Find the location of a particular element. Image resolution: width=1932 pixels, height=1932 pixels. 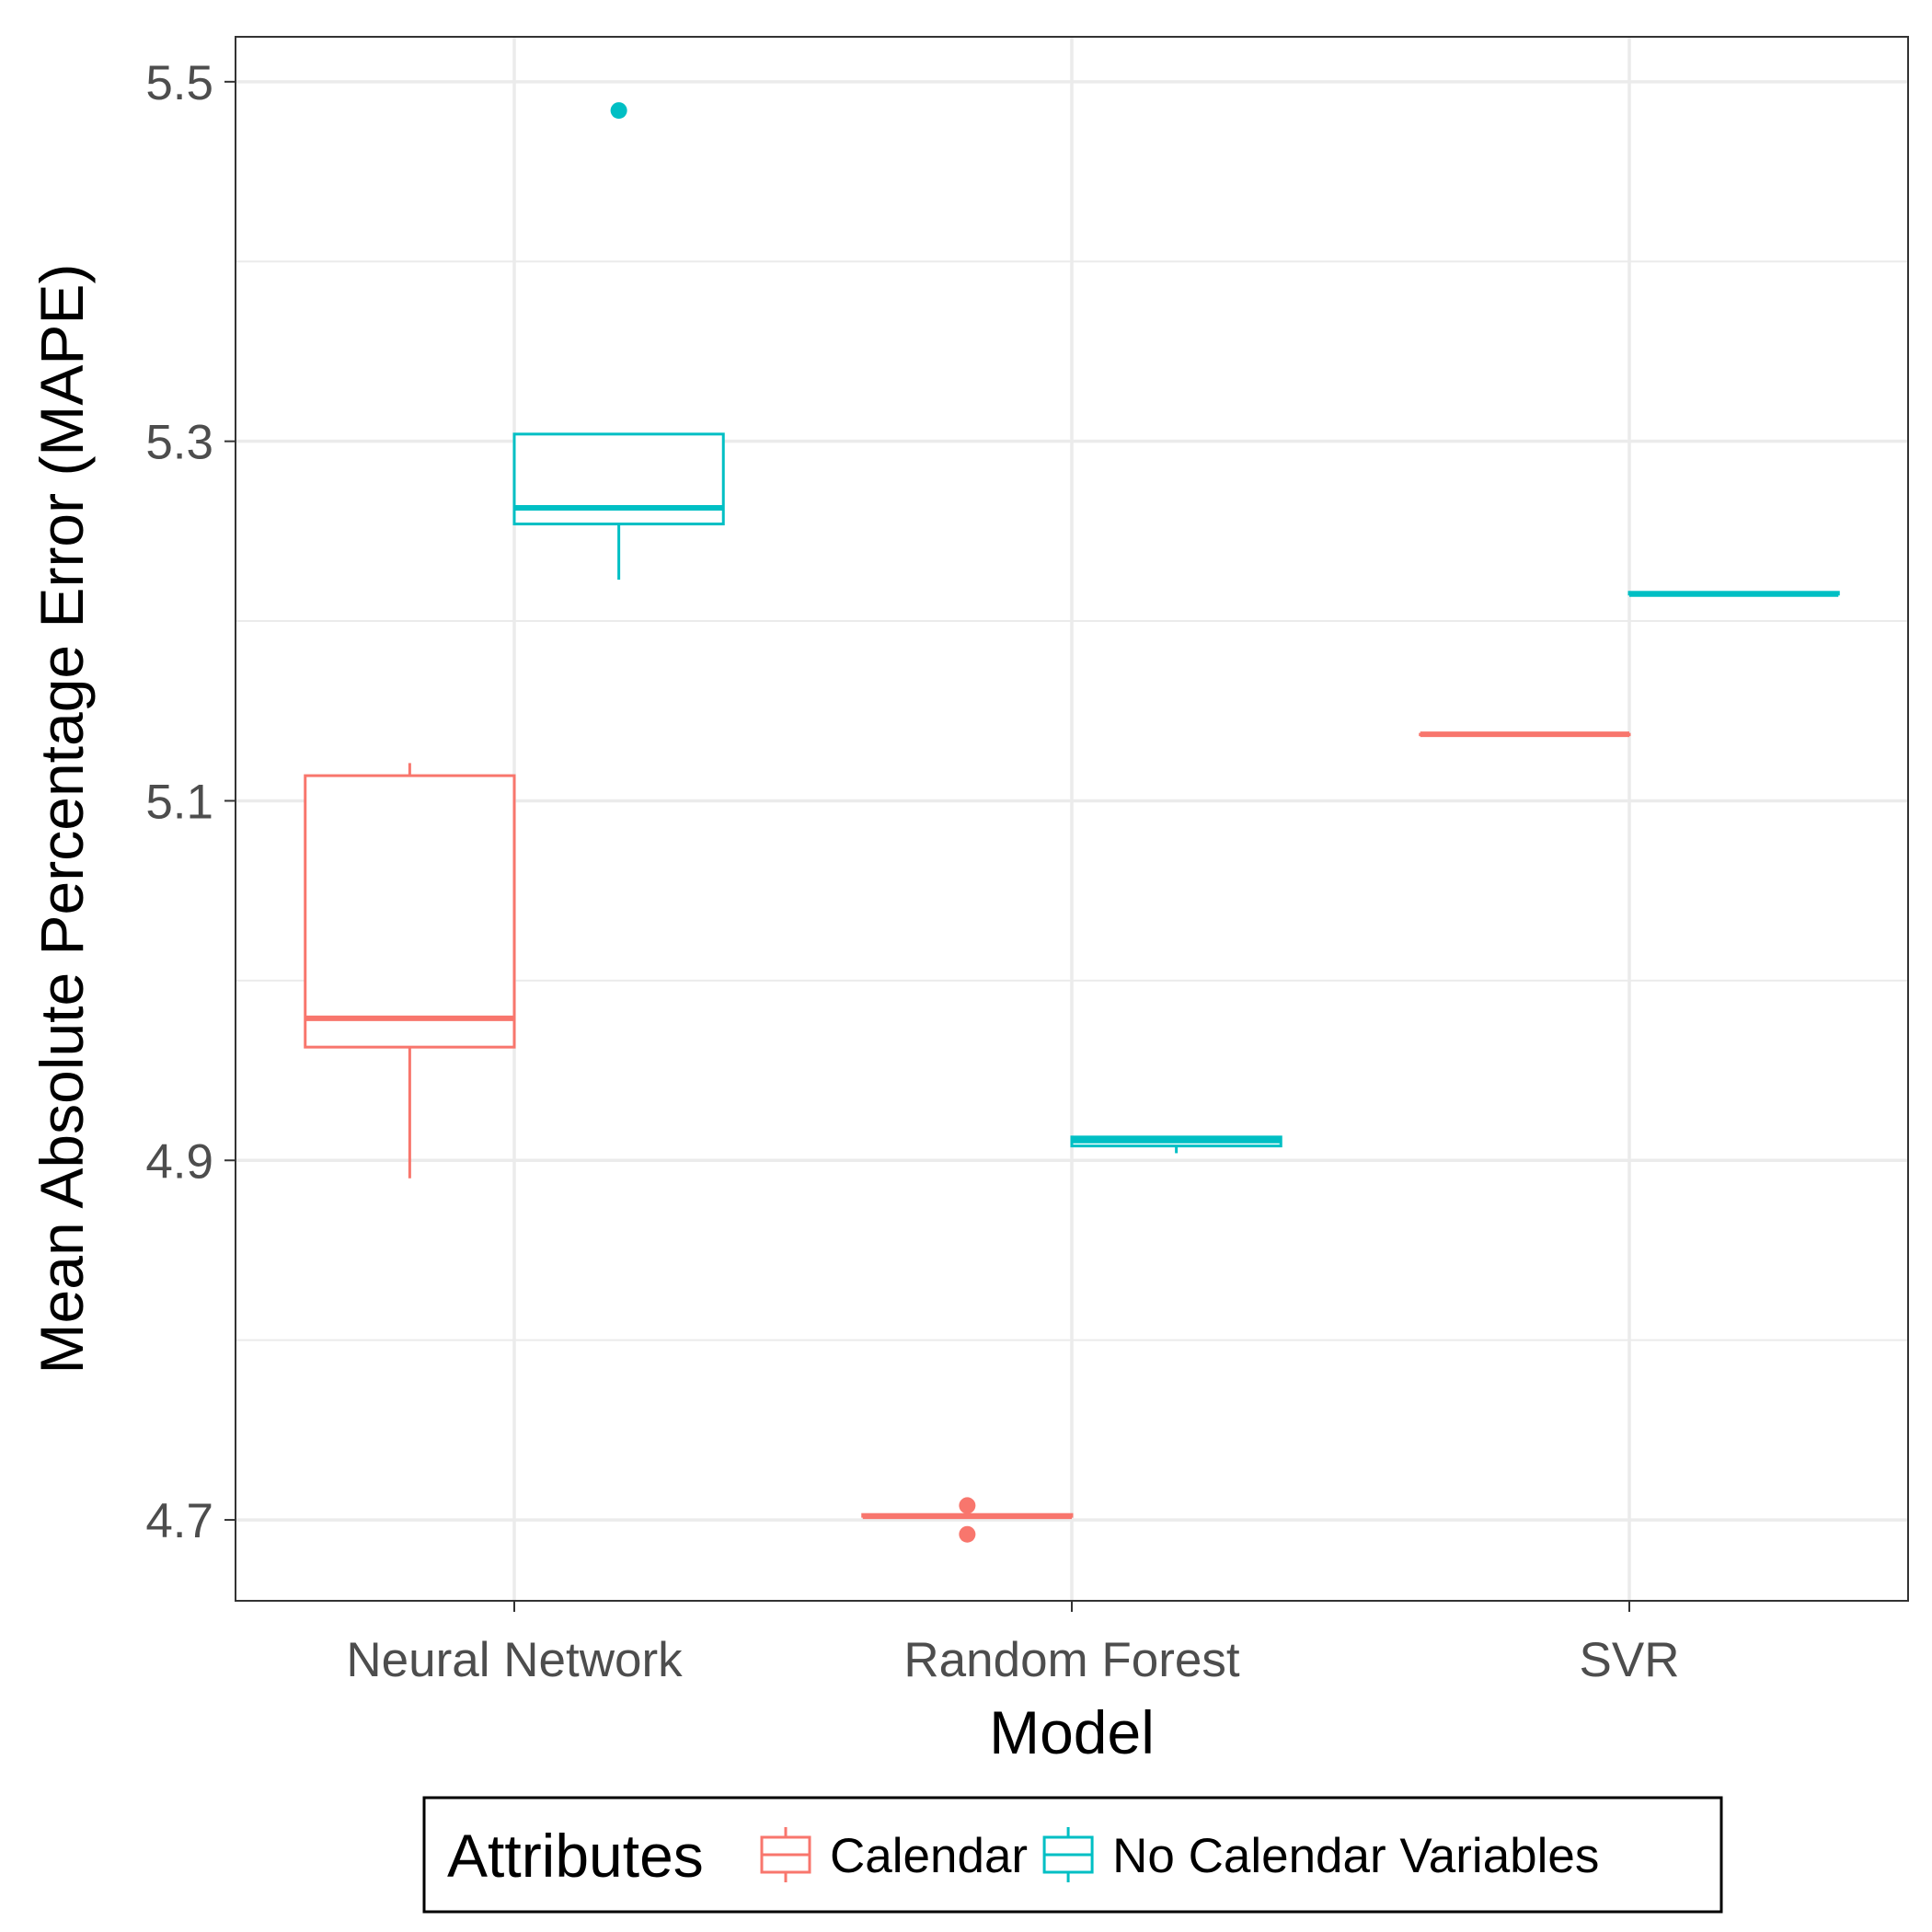

legend: Attributes Calendar No Calendar Variables is located at coordinates (1072, 1855).